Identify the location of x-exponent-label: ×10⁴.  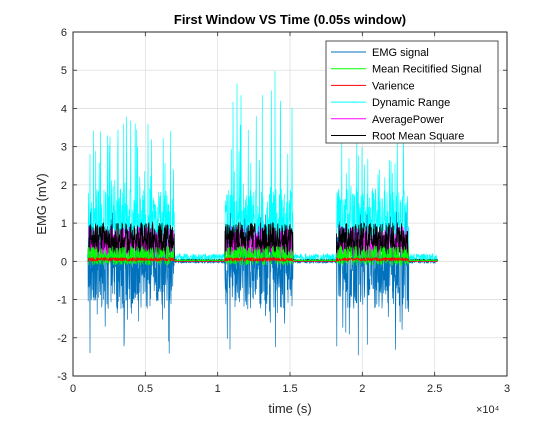
(488, 410).